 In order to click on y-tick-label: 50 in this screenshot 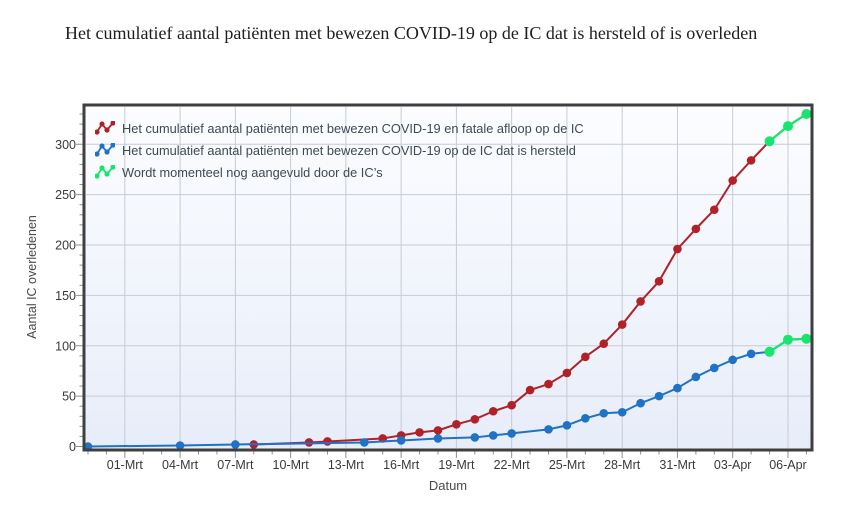, I will do `click(69, 397)`.